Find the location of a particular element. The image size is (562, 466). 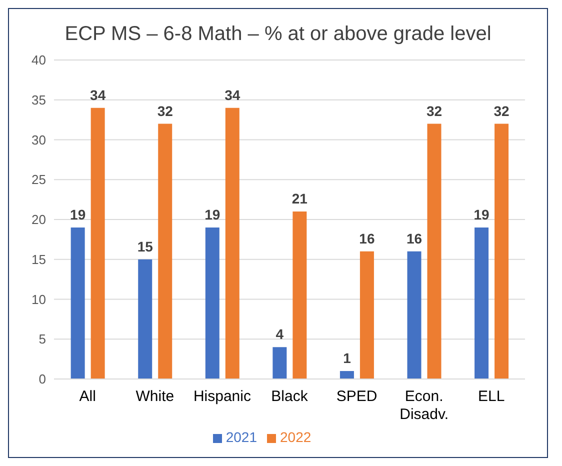

data-label: 1 is located at coordinates (347, 358).